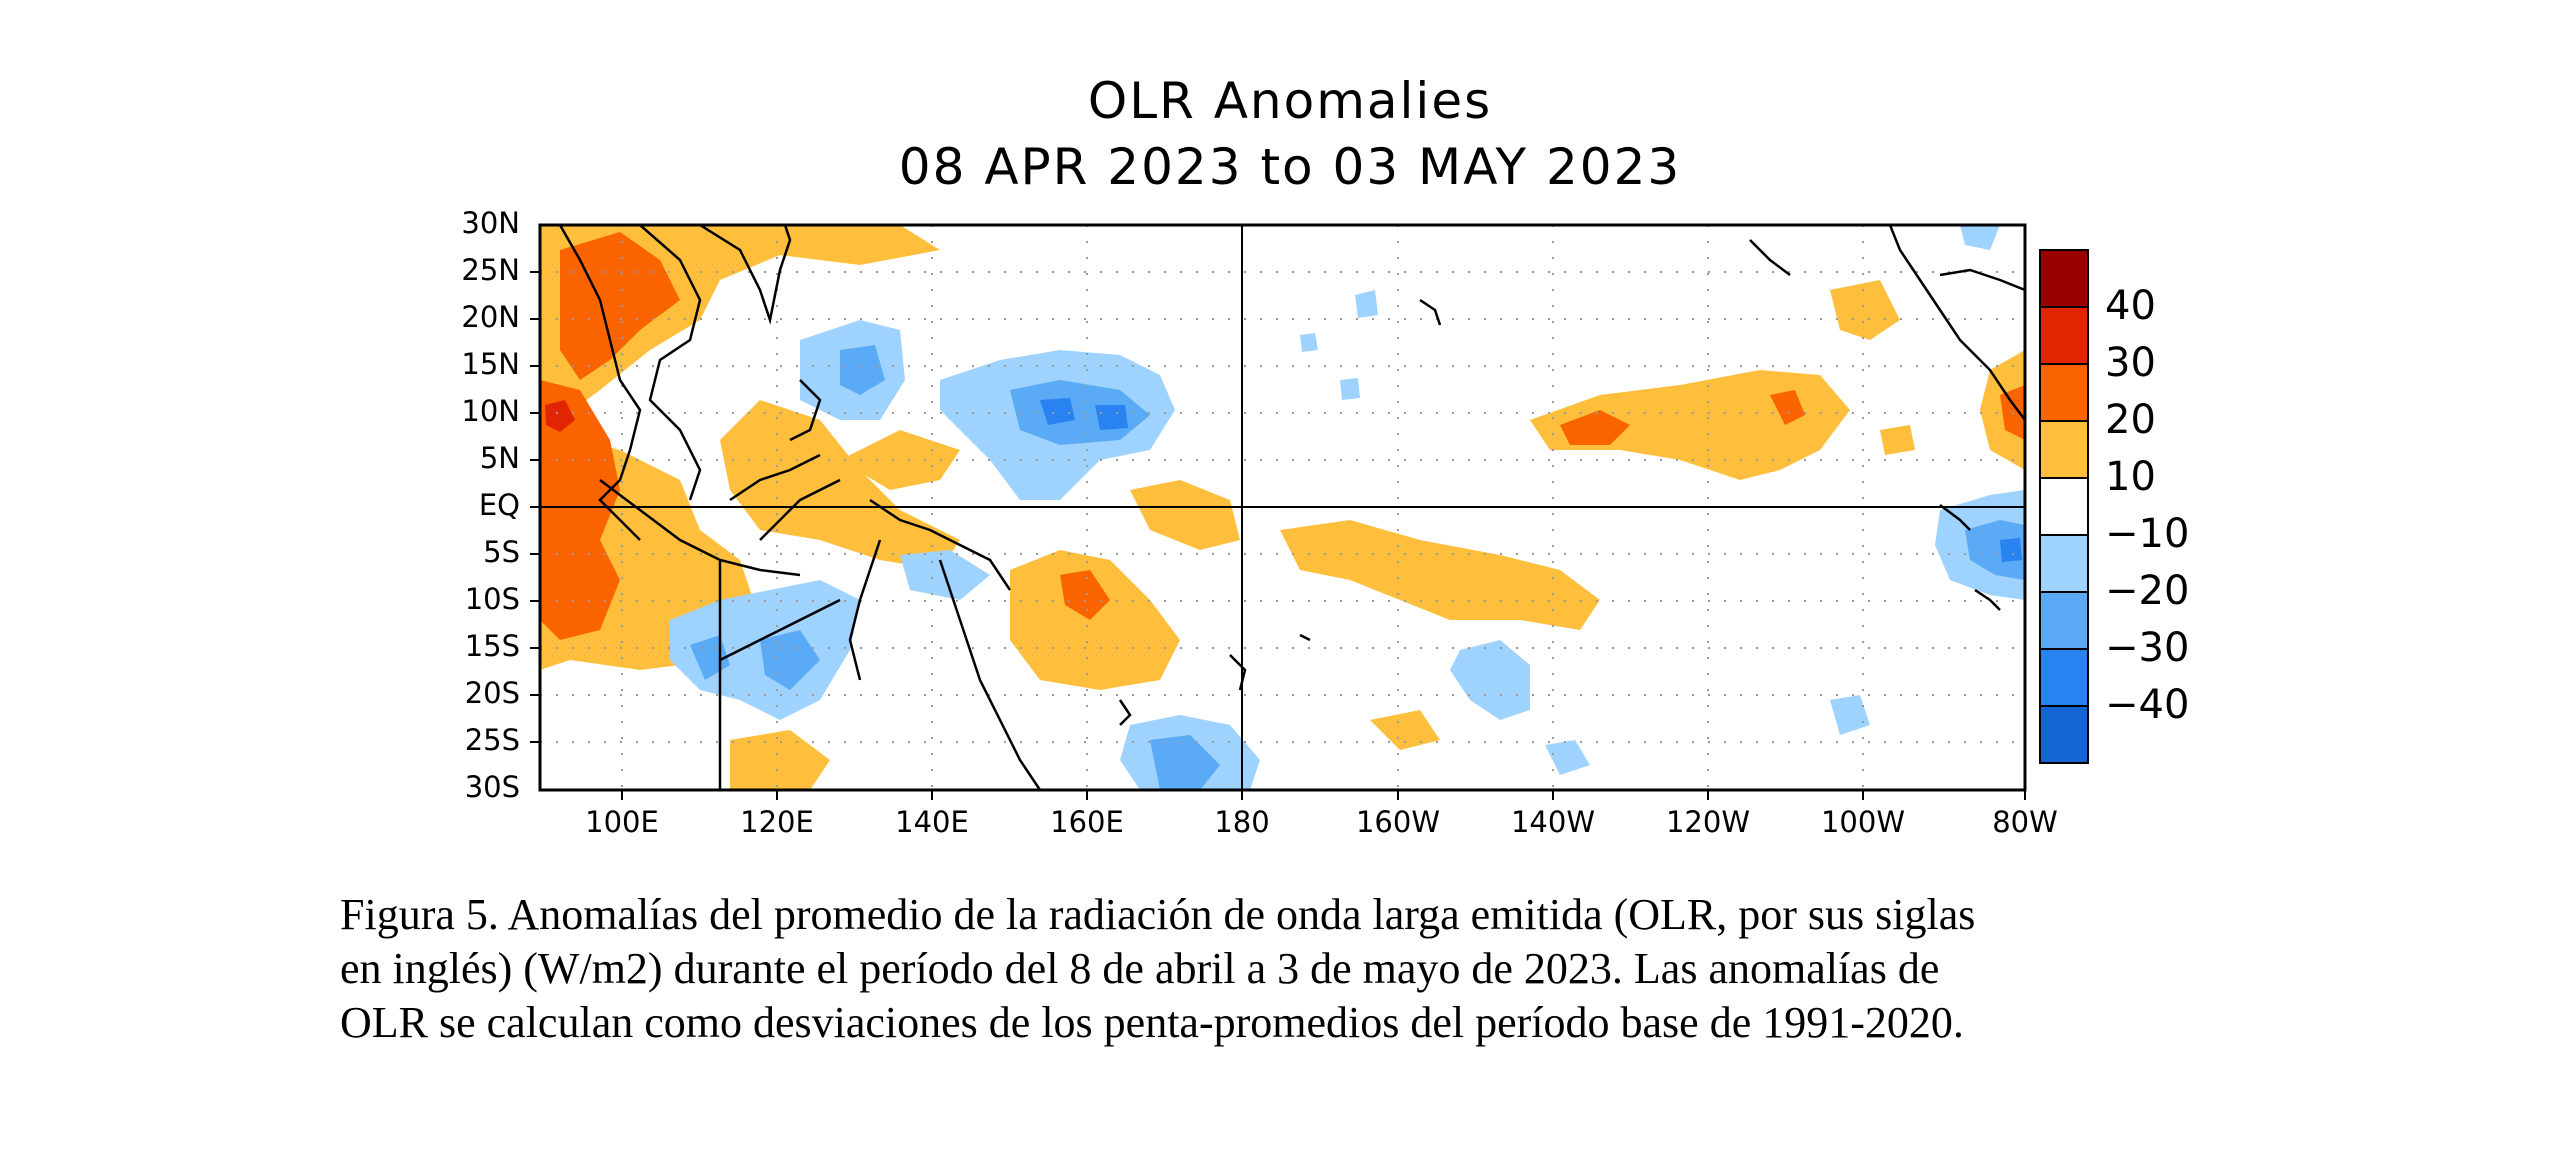 This screenshot has height=1155, width=2550. Describe the element at coordinates (490, 317) in the screenshot. I see `lat-label: 20N` at that location.